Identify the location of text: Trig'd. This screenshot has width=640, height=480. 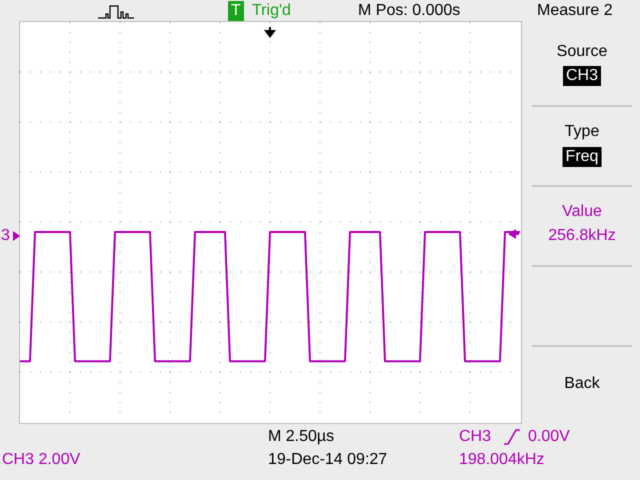
(271, 11).